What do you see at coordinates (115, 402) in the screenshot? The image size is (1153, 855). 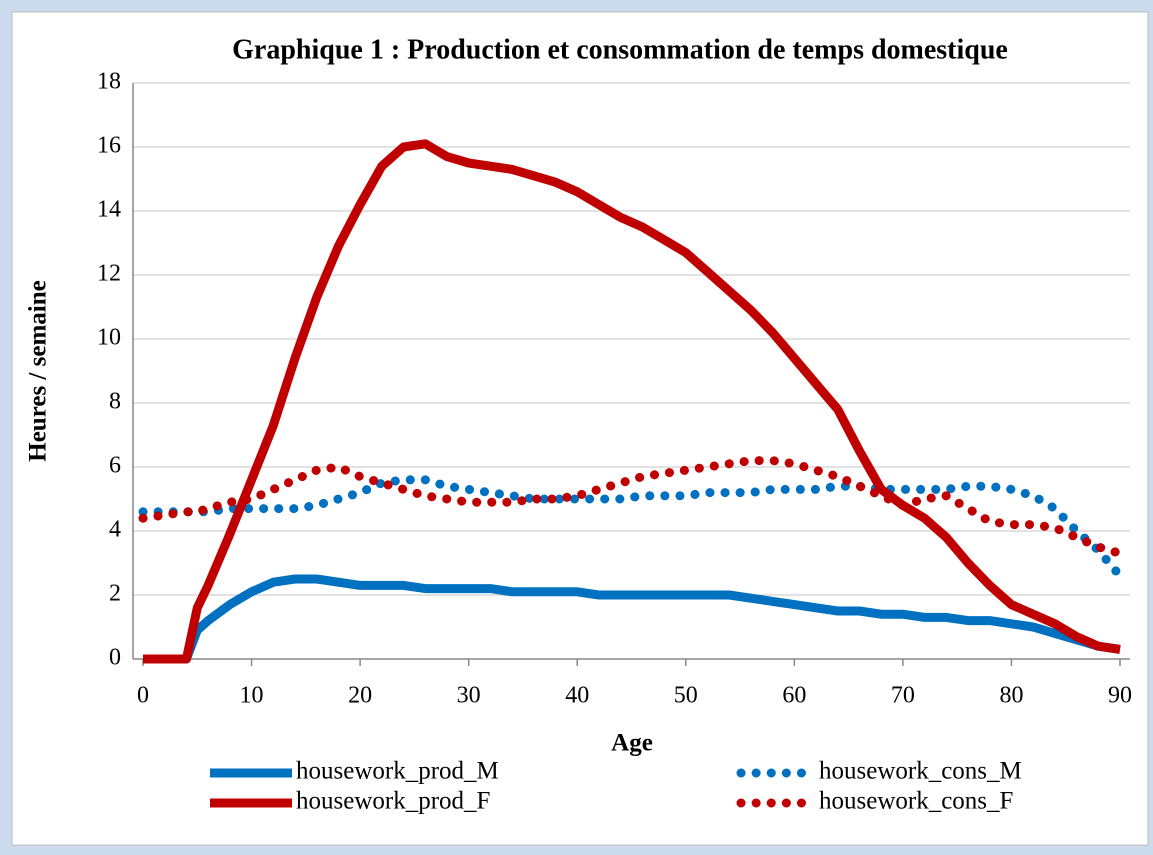 I see `y-tick-label: 8` at bounding box center [115, 402].